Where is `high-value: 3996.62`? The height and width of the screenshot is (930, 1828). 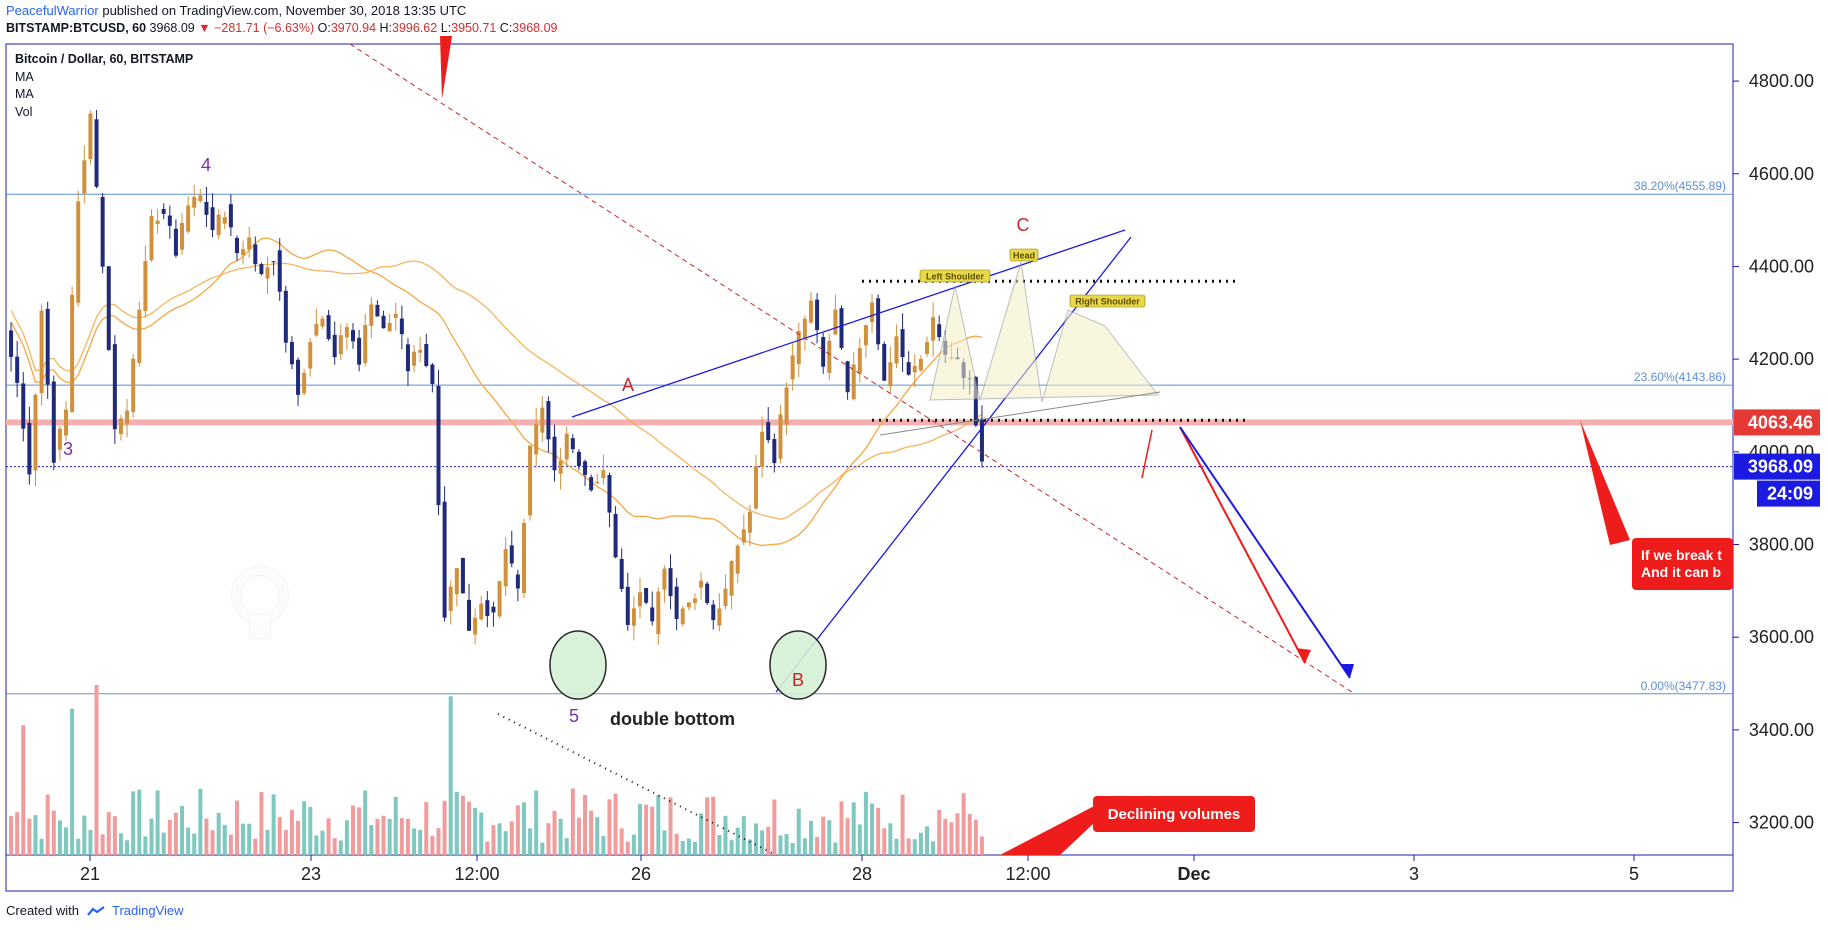 high-value: 3996.62 is located at coordinates (415, 28).